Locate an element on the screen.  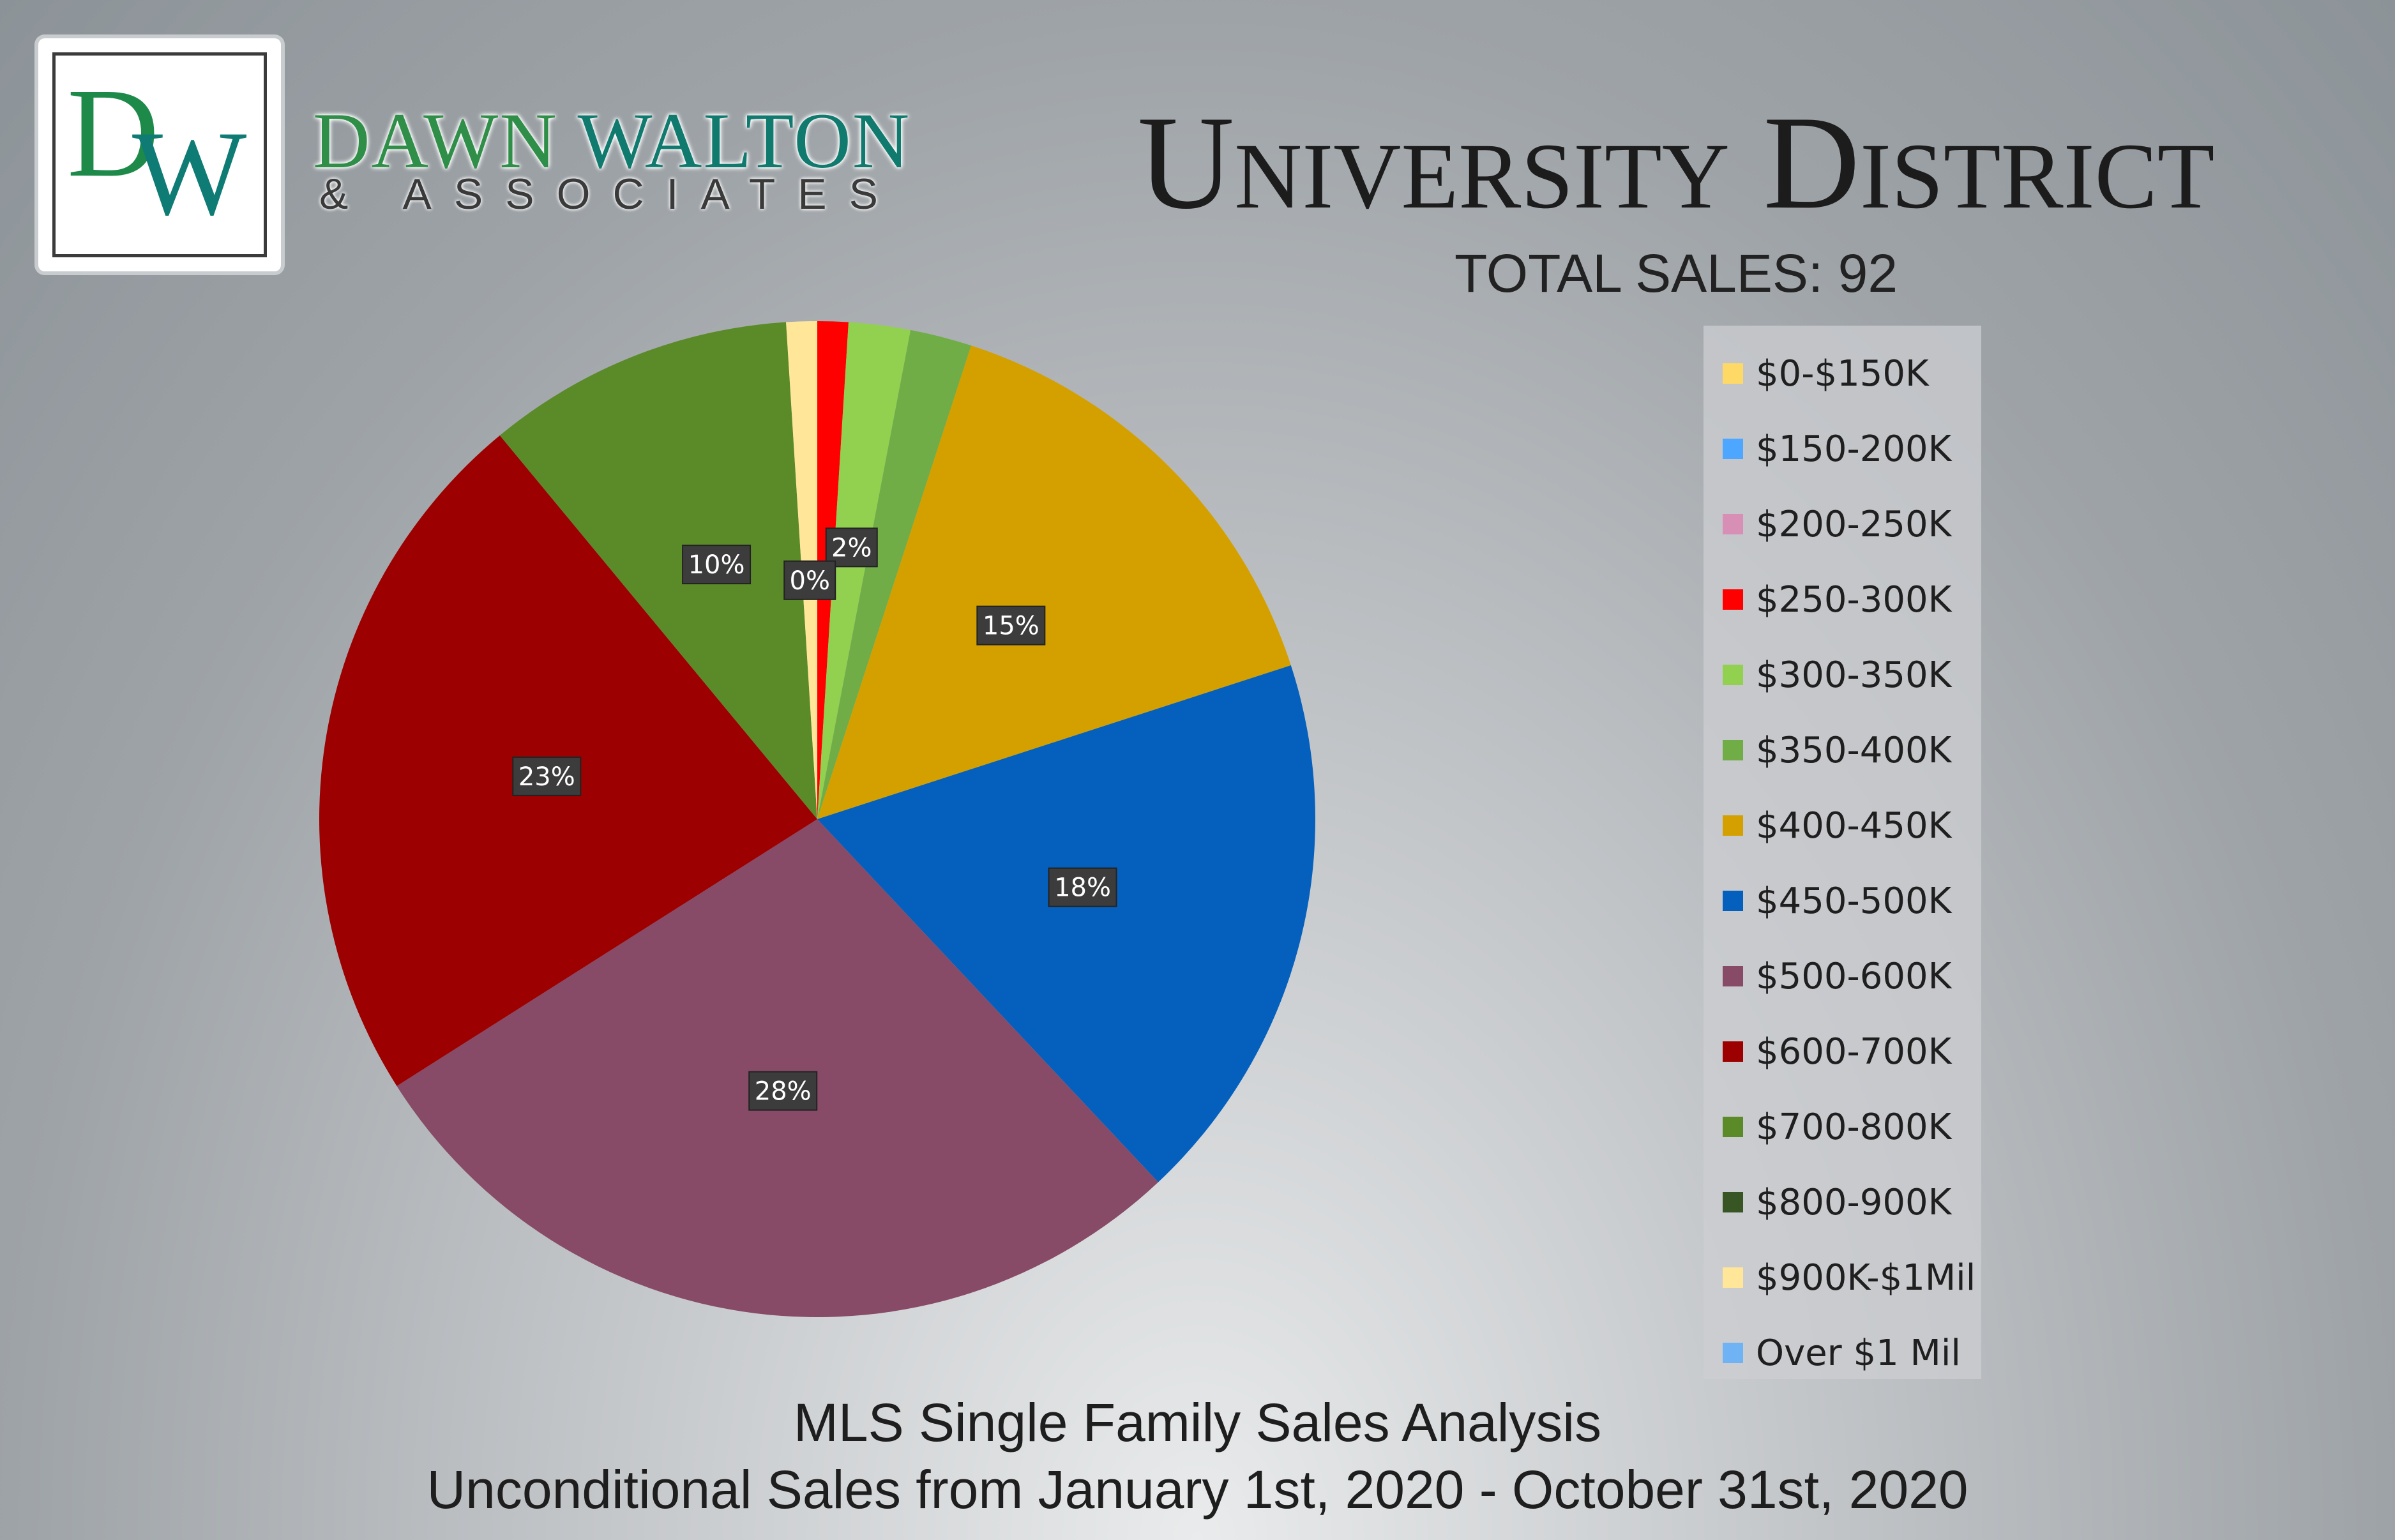
pie-data-label: 23% is located at coordinates (547, 776).